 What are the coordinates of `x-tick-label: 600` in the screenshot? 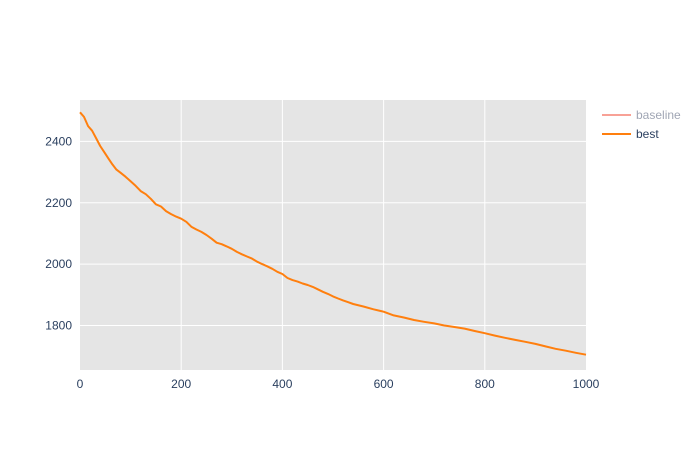 It's located at (384, 384).